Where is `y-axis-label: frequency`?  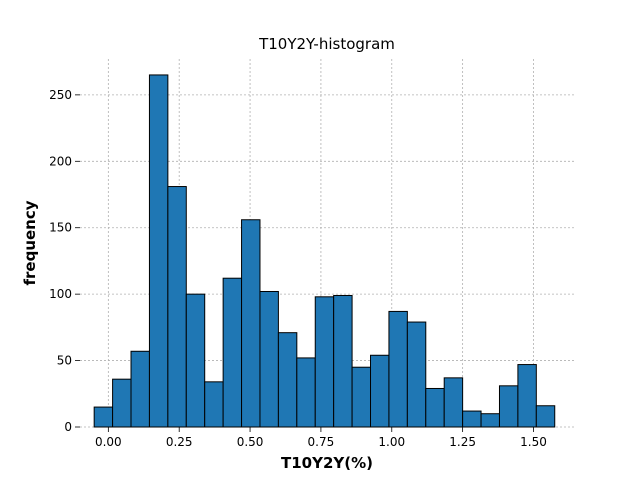 y-axis-label: frequency is located at coordinates (30, 242).